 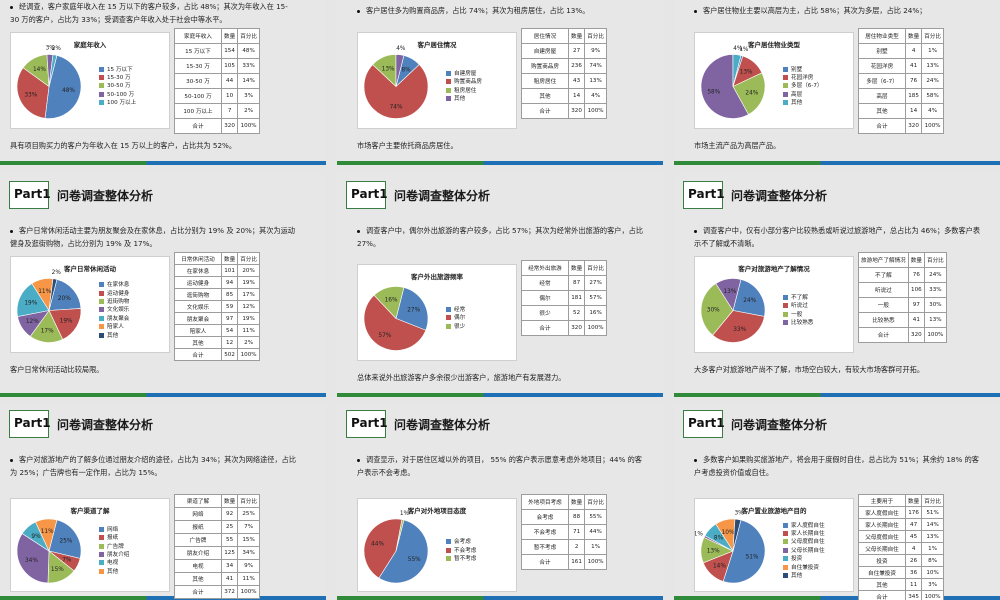 What do you see at coordinates (804, 551) in the screenshot?
I see `legend-item: 父母长期自住` at bounding box center [804, 551].